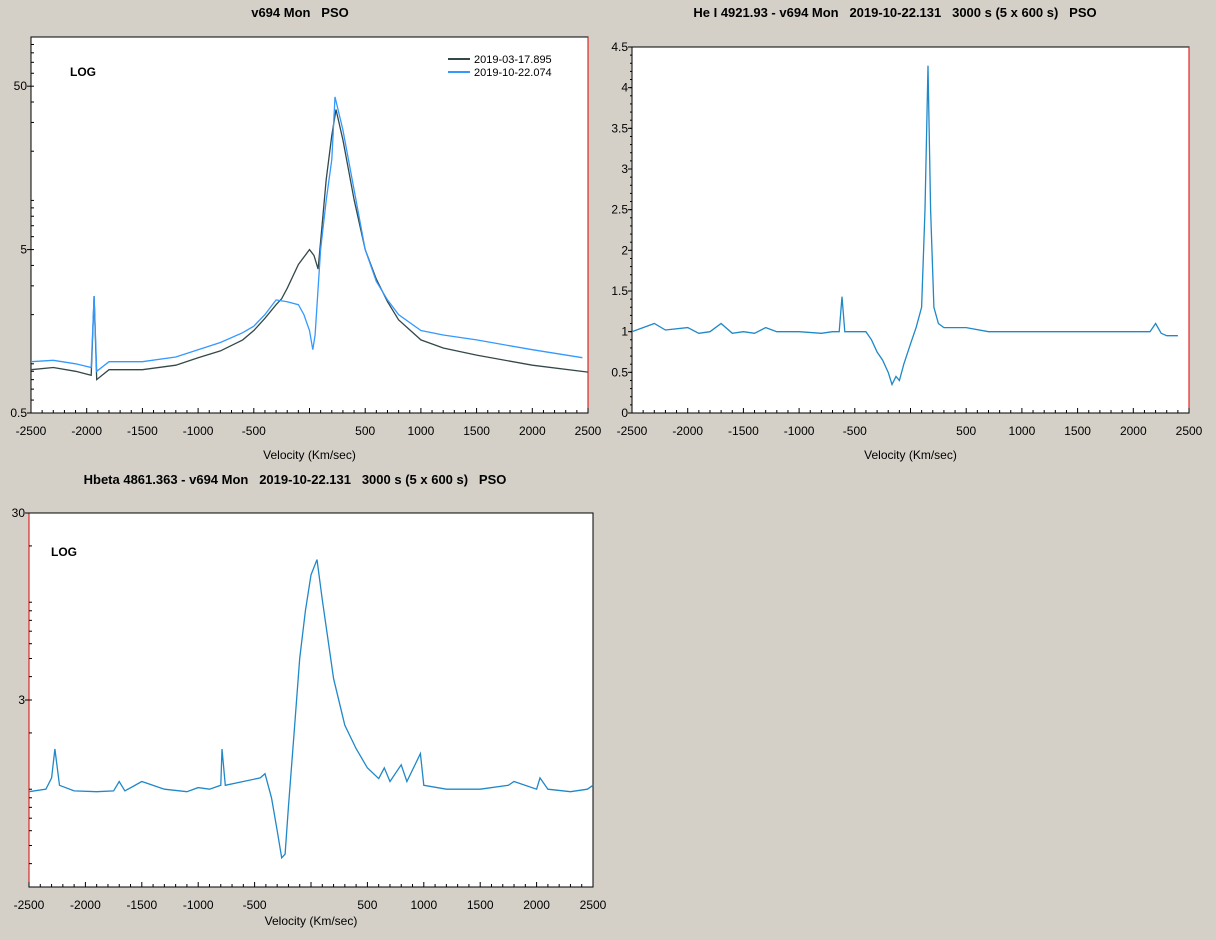  What do you see at coordinates (513, 60) in the screenshot?
I see `legend-label: 2019-03-17.895` at bounding box center [513, 60].